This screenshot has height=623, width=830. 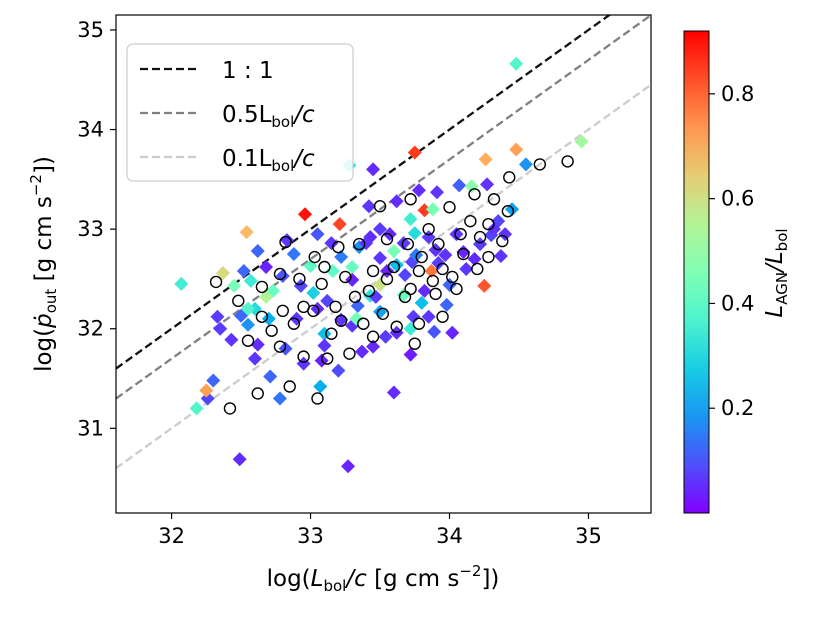 I want to click on x-tick-label: 32, so click(x=171, y=536).